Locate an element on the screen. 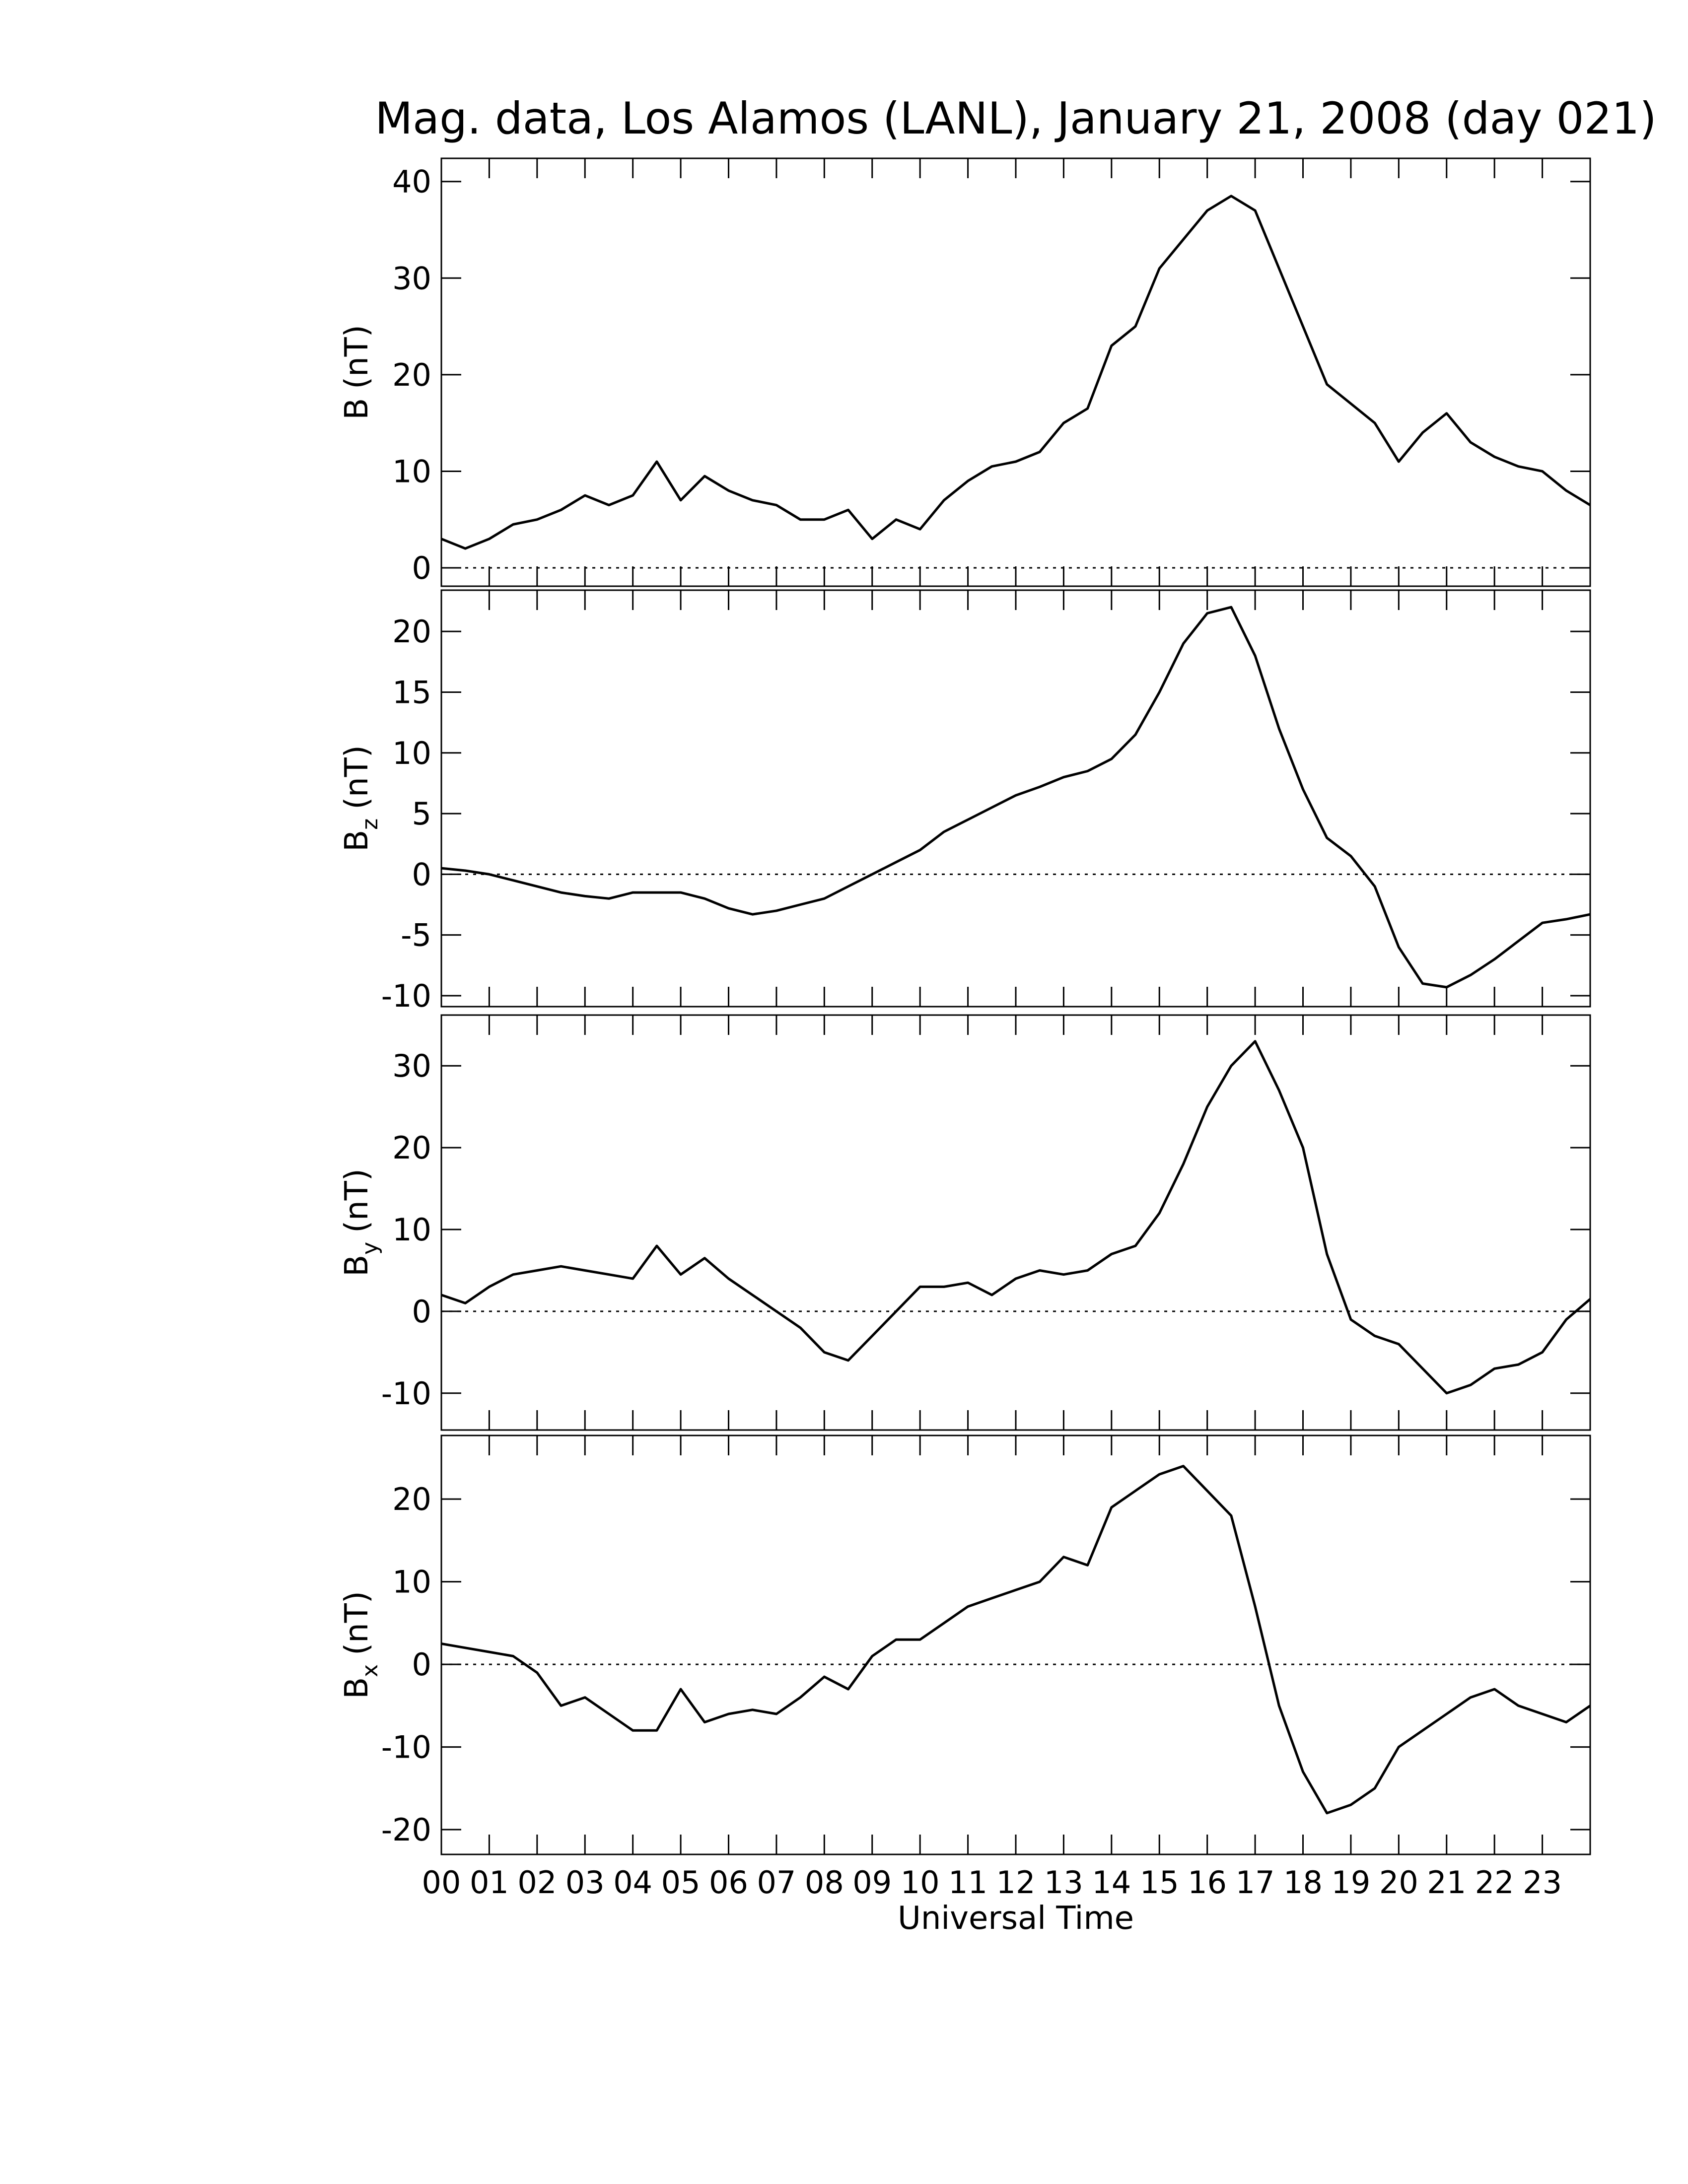 This screenshot has width=1688, height=2184. x-tick-label: 19 is located at coordinates (1350, 1882).